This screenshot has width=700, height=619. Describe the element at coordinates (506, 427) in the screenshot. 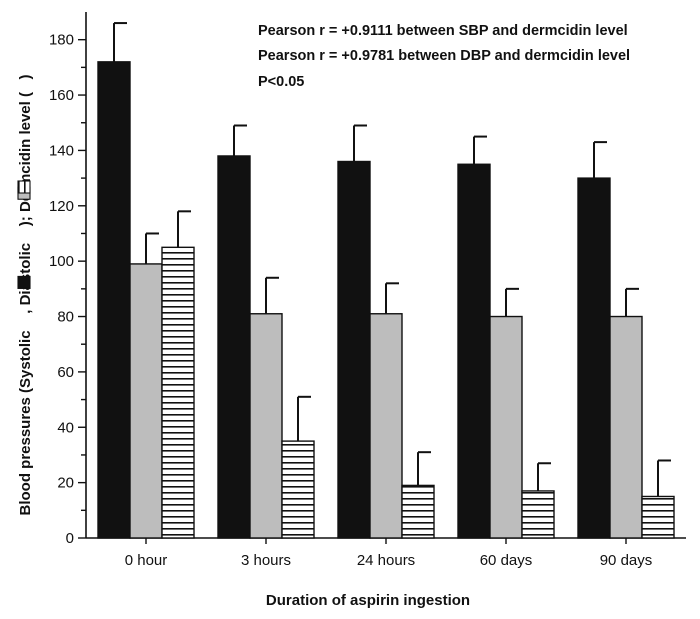

I see `bar-diastolic-60-days` at that location.